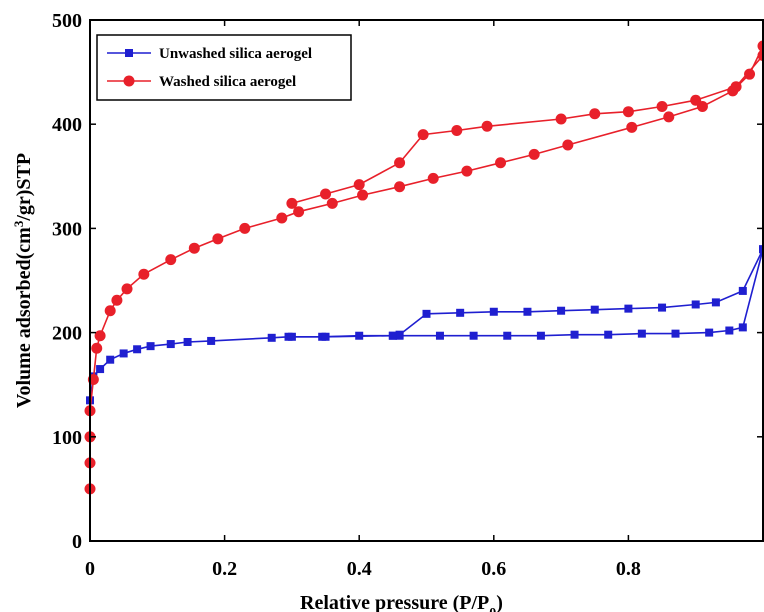 This screenshot has height=612, width=764. I want to click on y-tick-label: 500, so click(67, 21).